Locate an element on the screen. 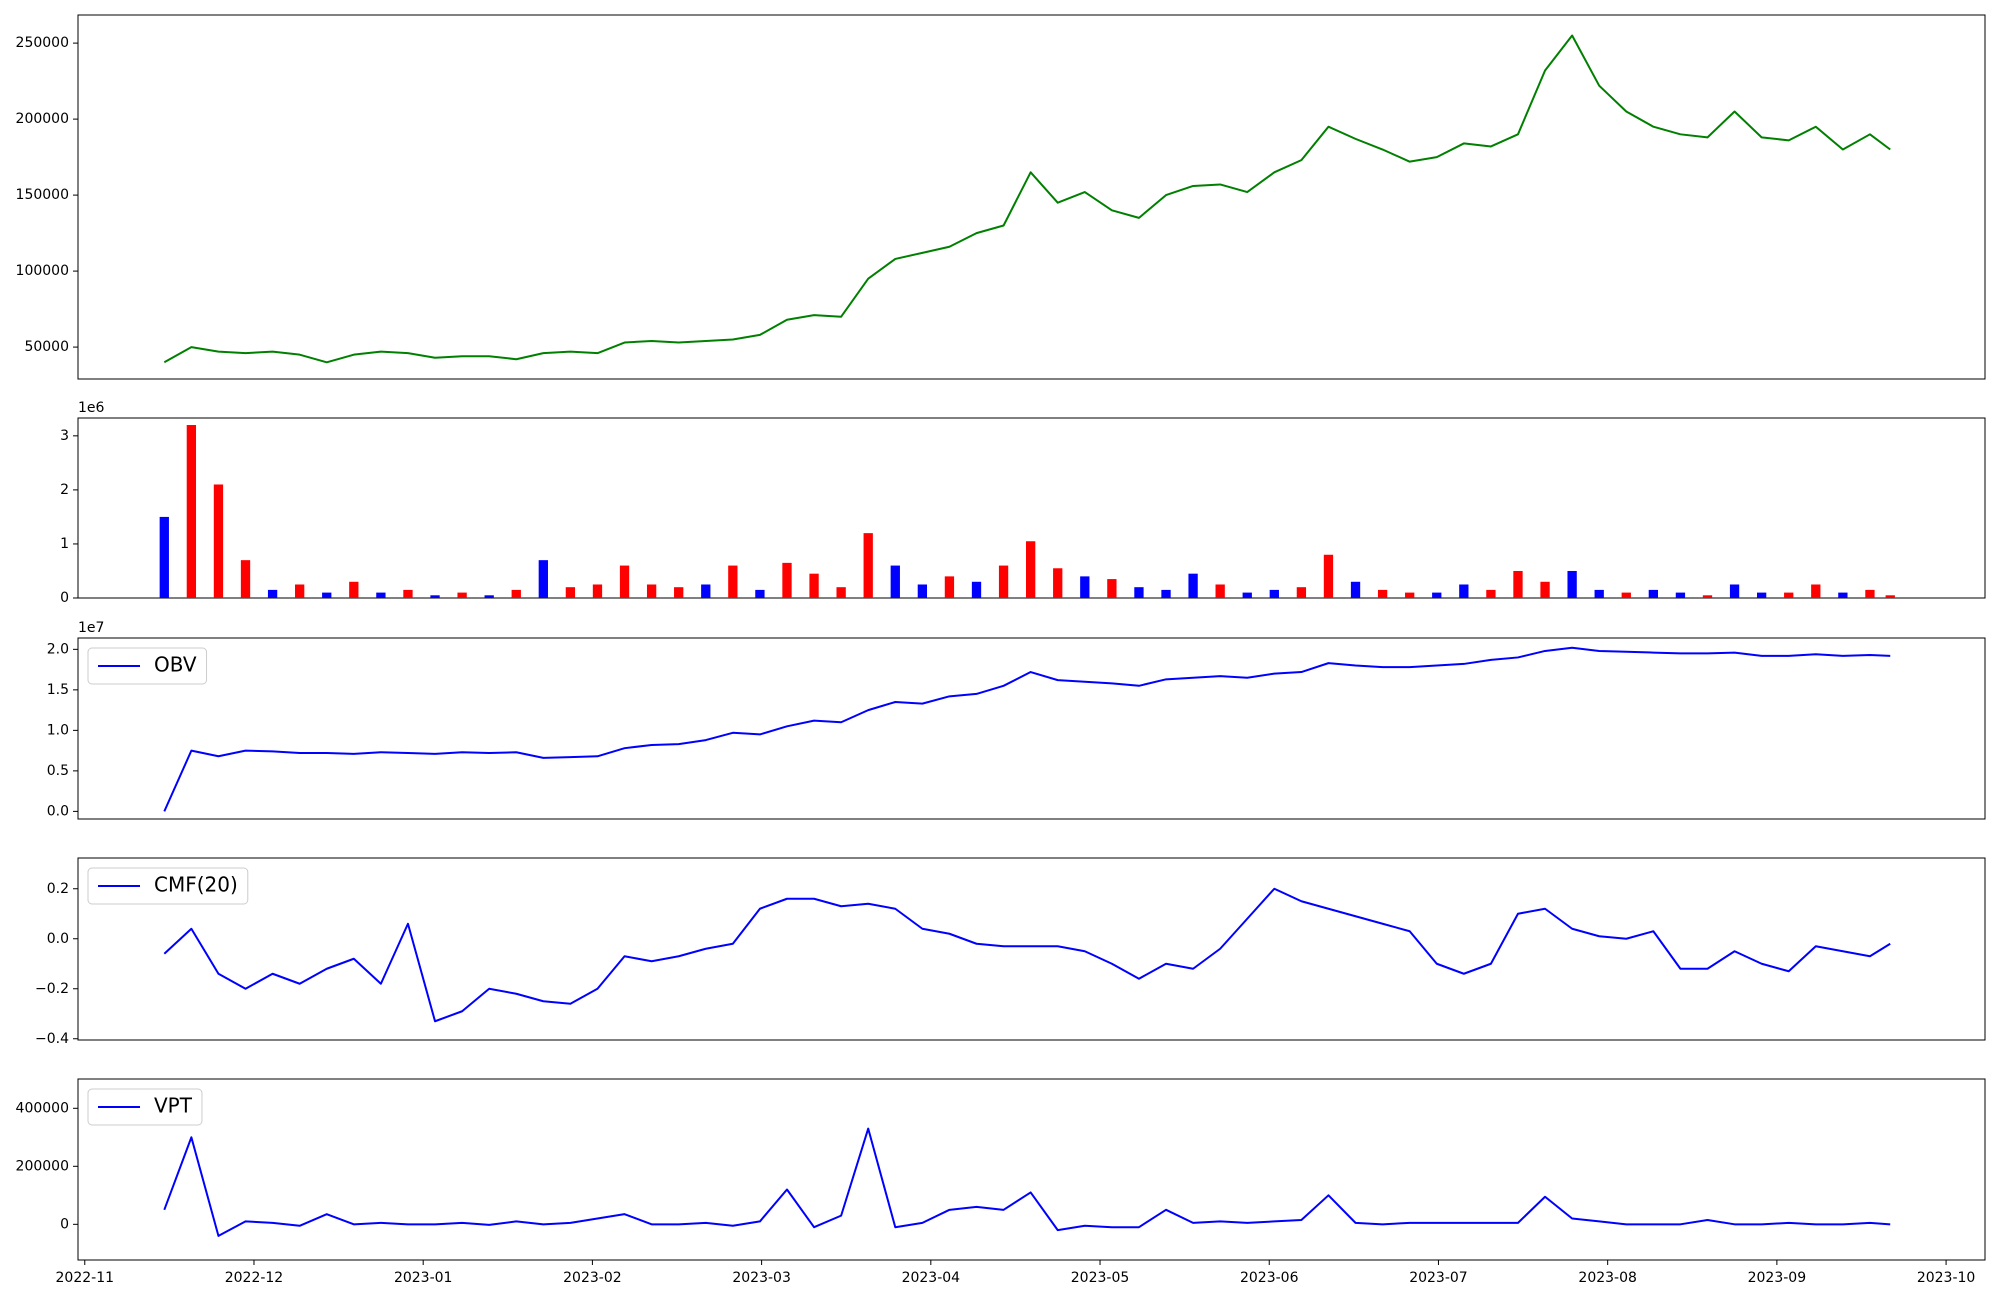 This screenshot has width=2000, height=1300. legend: VPT is located at coordinates (145, 1107).